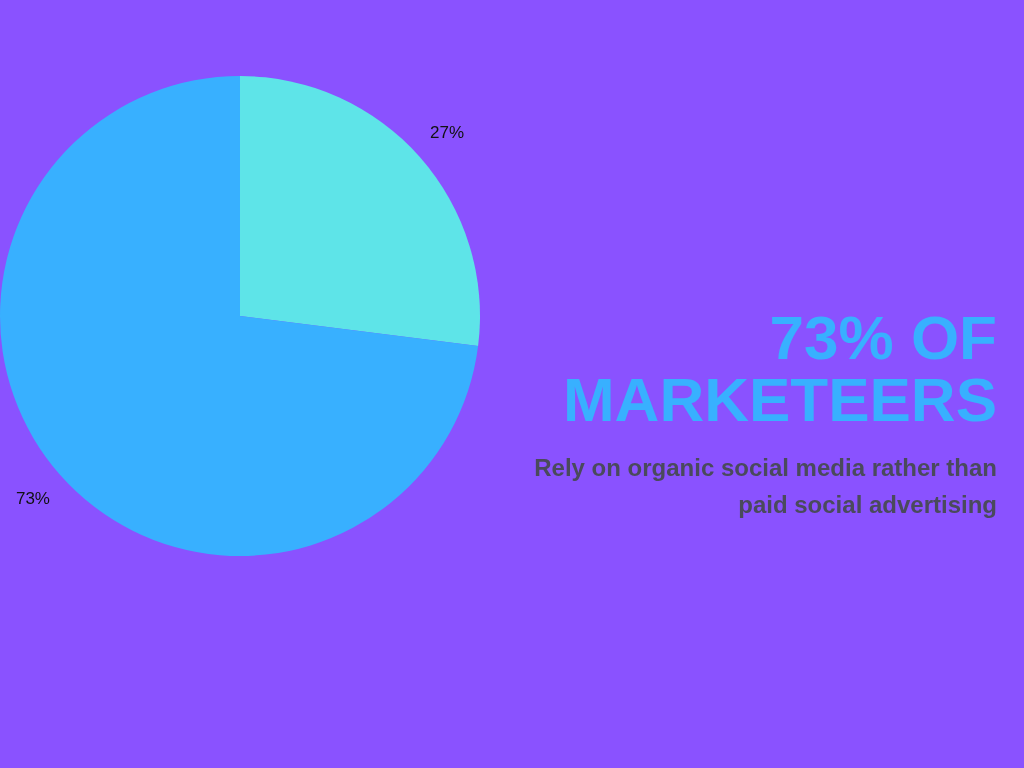 The image size is (1024, 768). I want to click on data-label: 27%, so click(447, 133).